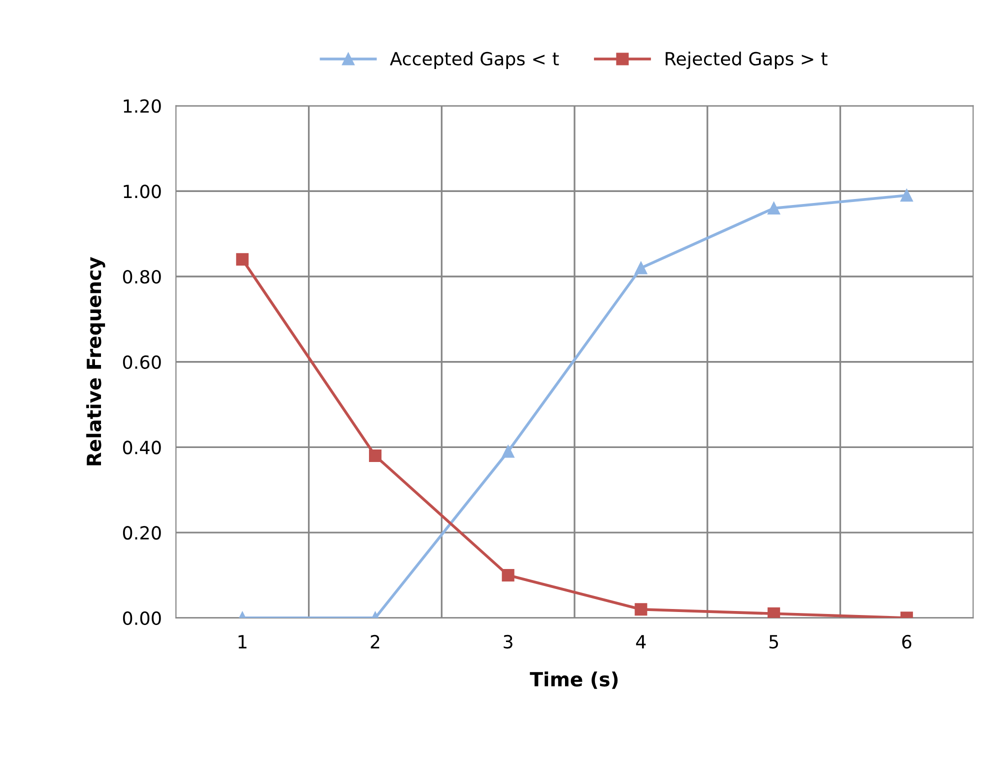  Describe the element at coordinates (142, 533) in the screenshot. I see `y-tick-label: 0.20` at that location.